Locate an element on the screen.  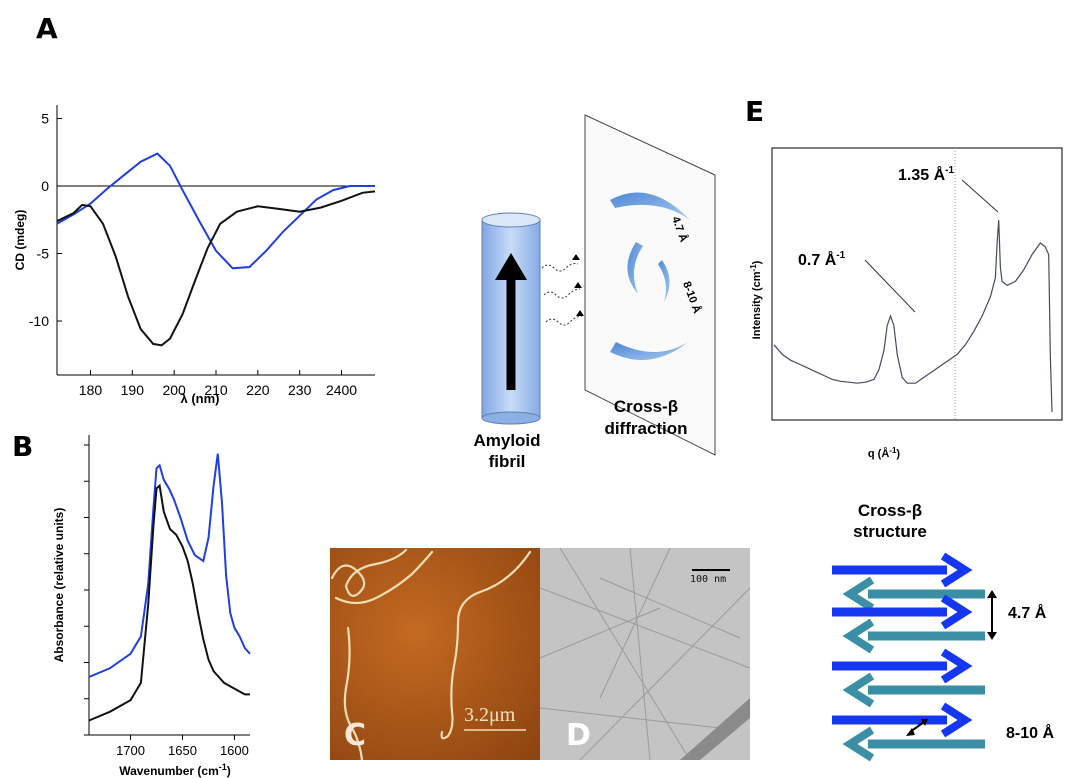
cd-x-tick-label: 180 is located at coordinates (91, 390).